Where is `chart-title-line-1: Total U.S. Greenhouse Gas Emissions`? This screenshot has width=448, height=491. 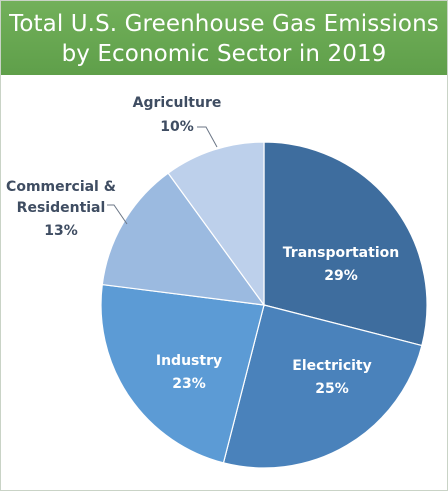 chart-title-line-1: Total U.S. Greenhouse Gas Emissions is located at coordinates (224, 24).